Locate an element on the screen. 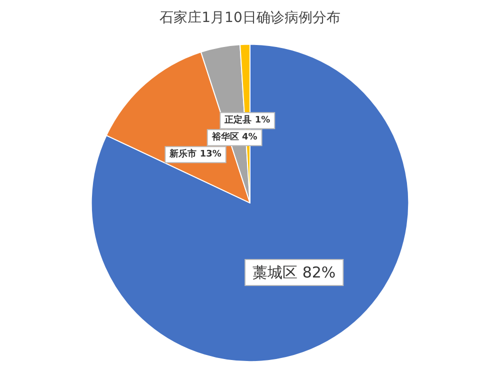  slice-label: 裕华区 4% is located at coordinates (234, 137).